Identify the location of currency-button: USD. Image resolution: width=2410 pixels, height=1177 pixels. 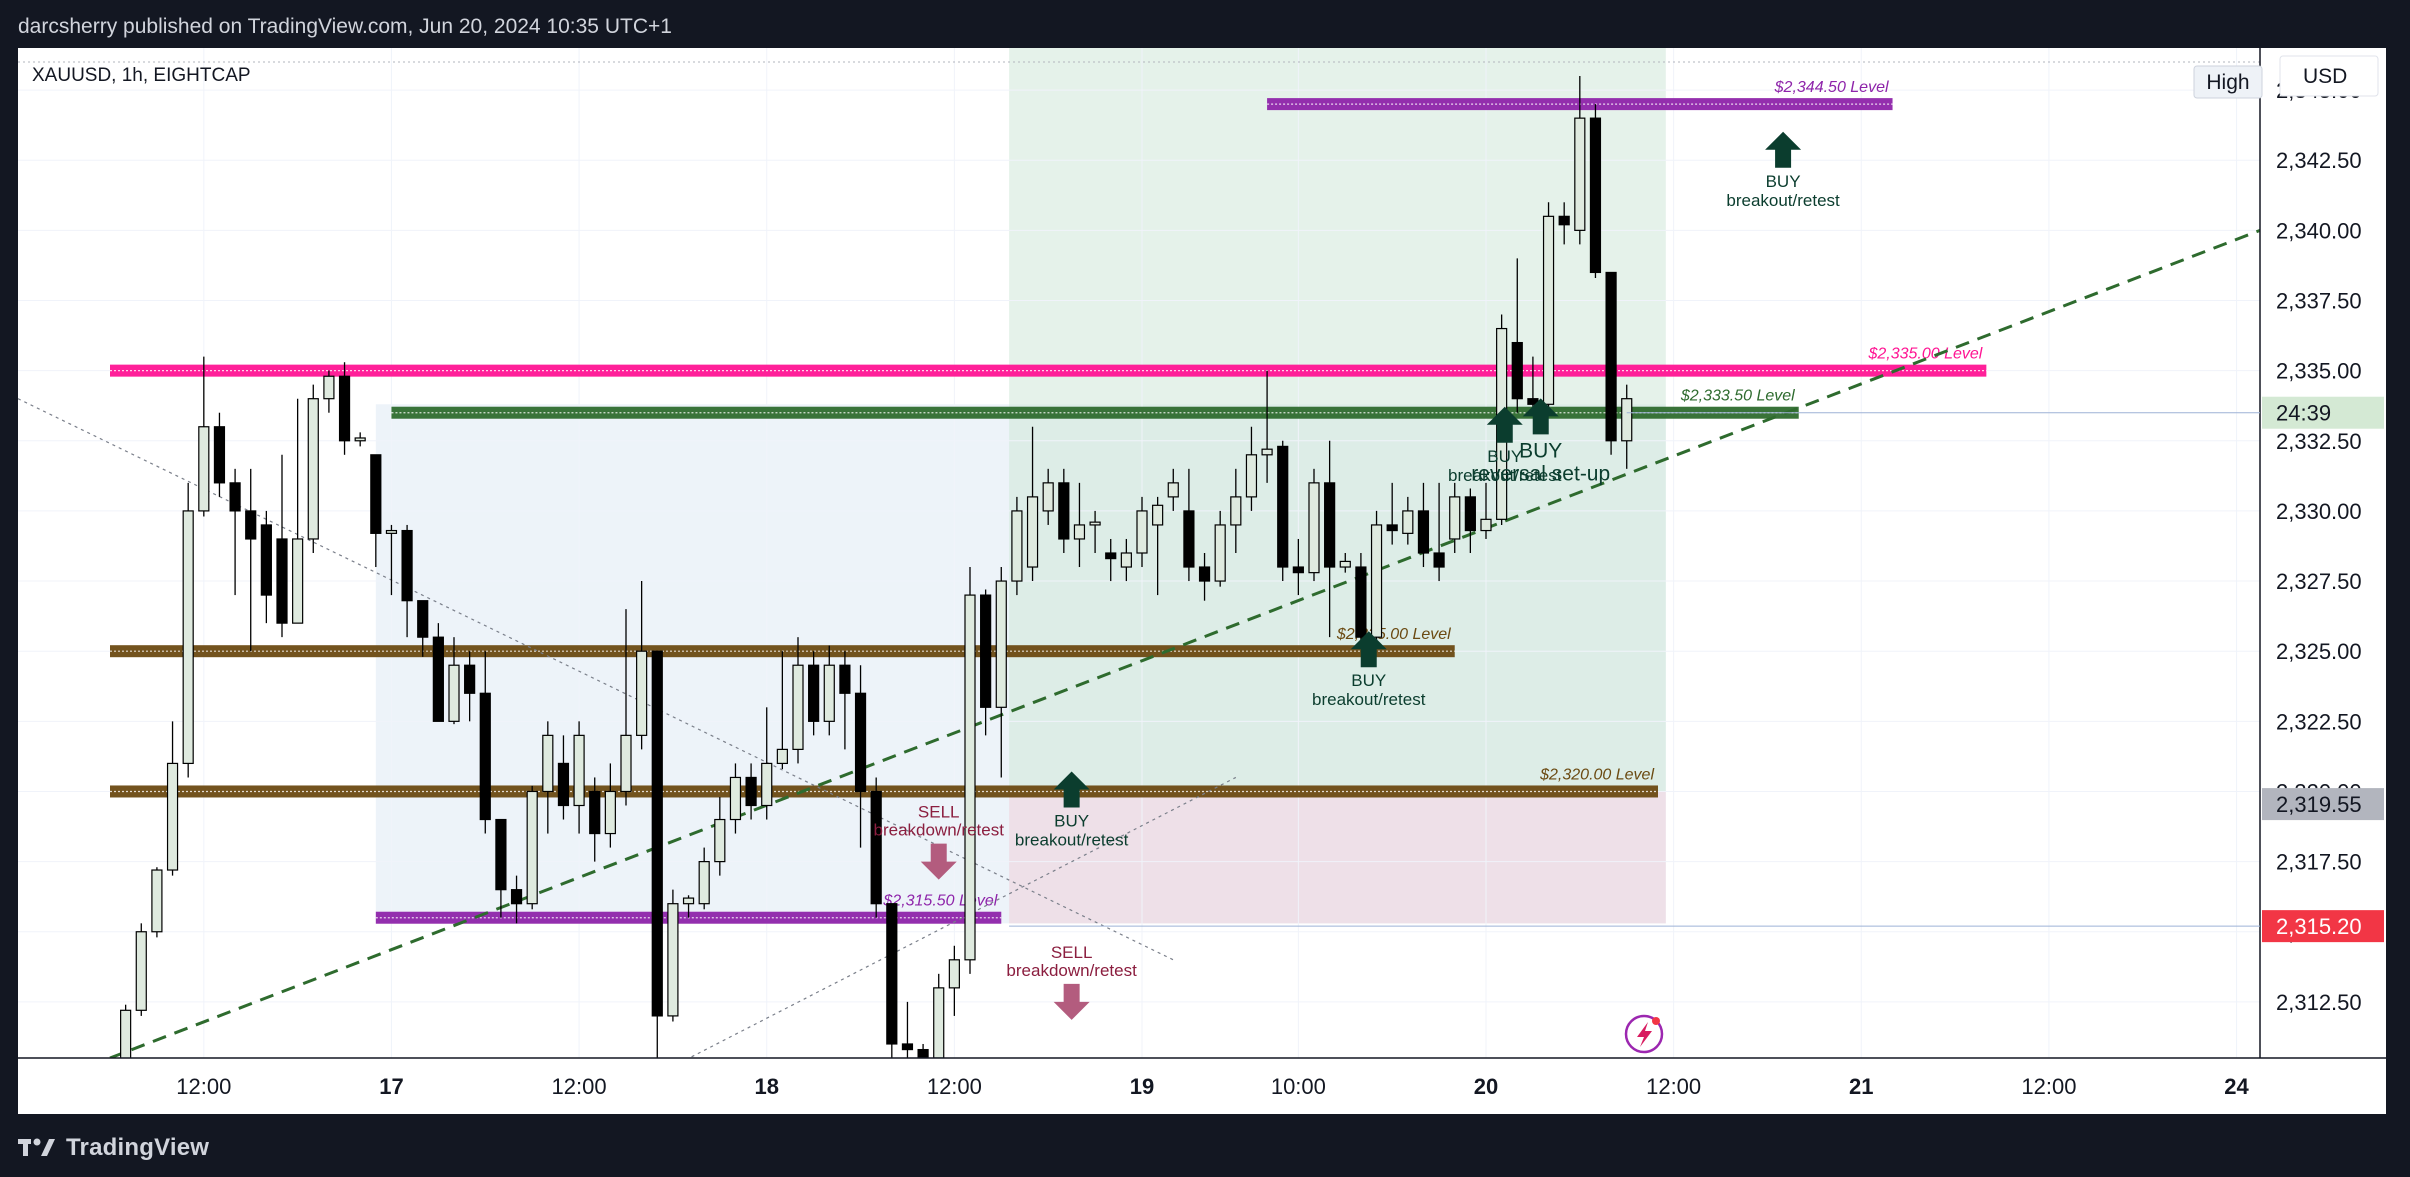
(2329, 76).